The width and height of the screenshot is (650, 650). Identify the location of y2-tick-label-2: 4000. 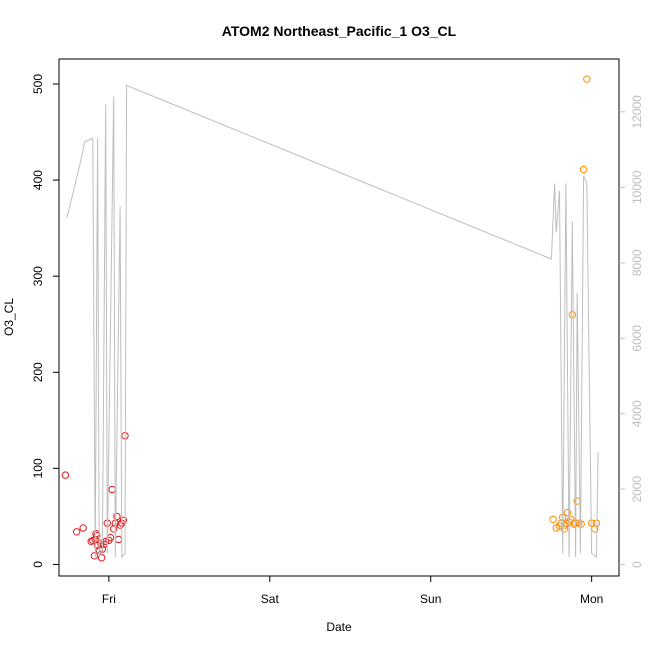
(637, 413).